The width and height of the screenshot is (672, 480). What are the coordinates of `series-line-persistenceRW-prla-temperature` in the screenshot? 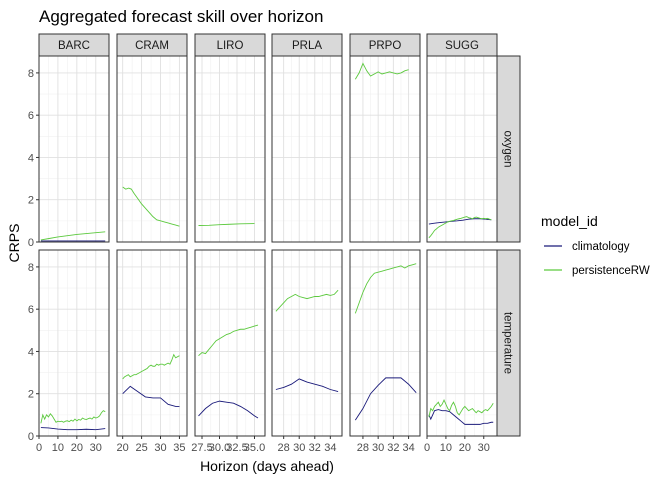 It's located at (307, 300).